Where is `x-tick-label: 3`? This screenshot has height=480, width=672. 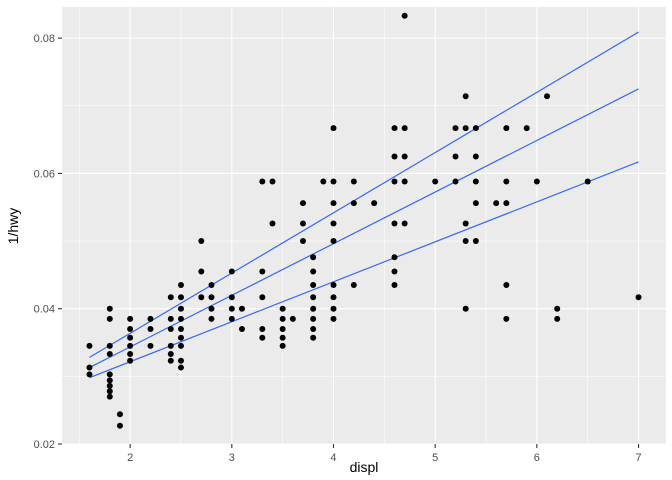 x-tick-label: 3 is located at coordinates (232, 458).